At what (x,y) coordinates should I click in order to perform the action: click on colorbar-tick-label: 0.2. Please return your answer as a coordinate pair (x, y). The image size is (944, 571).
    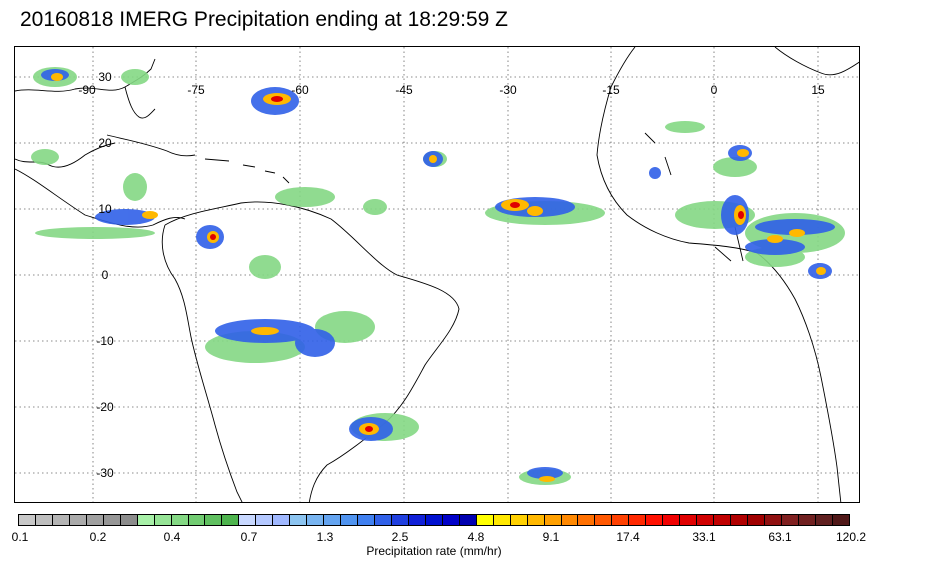
    Looking at the image, I should click on (98, 537).